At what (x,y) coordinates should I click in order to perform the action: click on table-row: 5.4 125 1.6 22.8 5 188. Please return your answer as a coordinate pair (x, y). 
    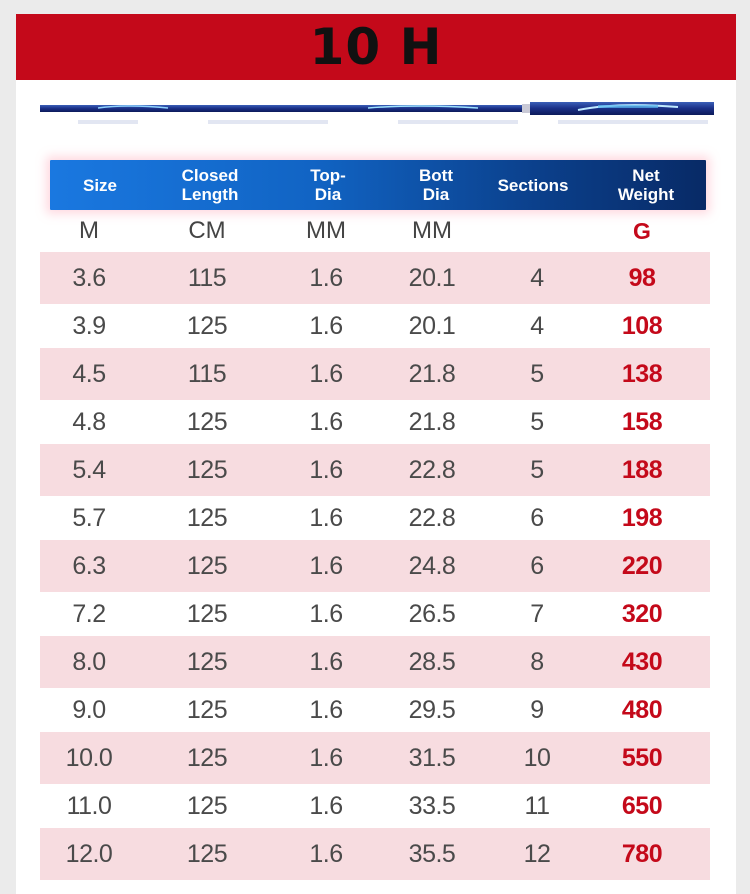
    Looking at the image, I should click on (375, 470).